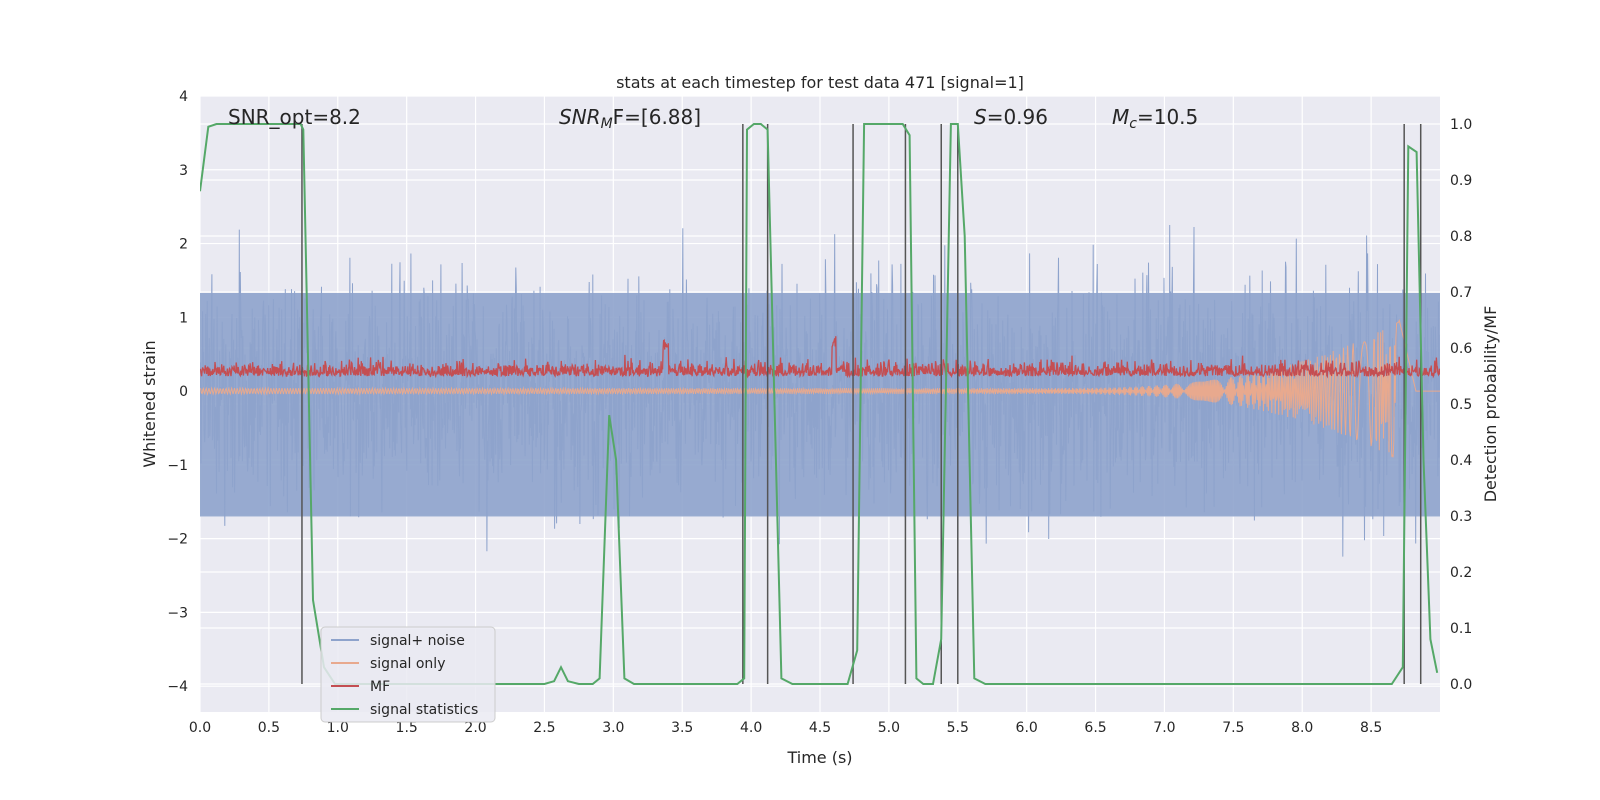 Image resolution: width=1600 pixels, height=800 pixels. What do you see at coordinates (183, 318) in the screenshot?
I see `y-tick-label: 1` at bounding box center [183, 318].